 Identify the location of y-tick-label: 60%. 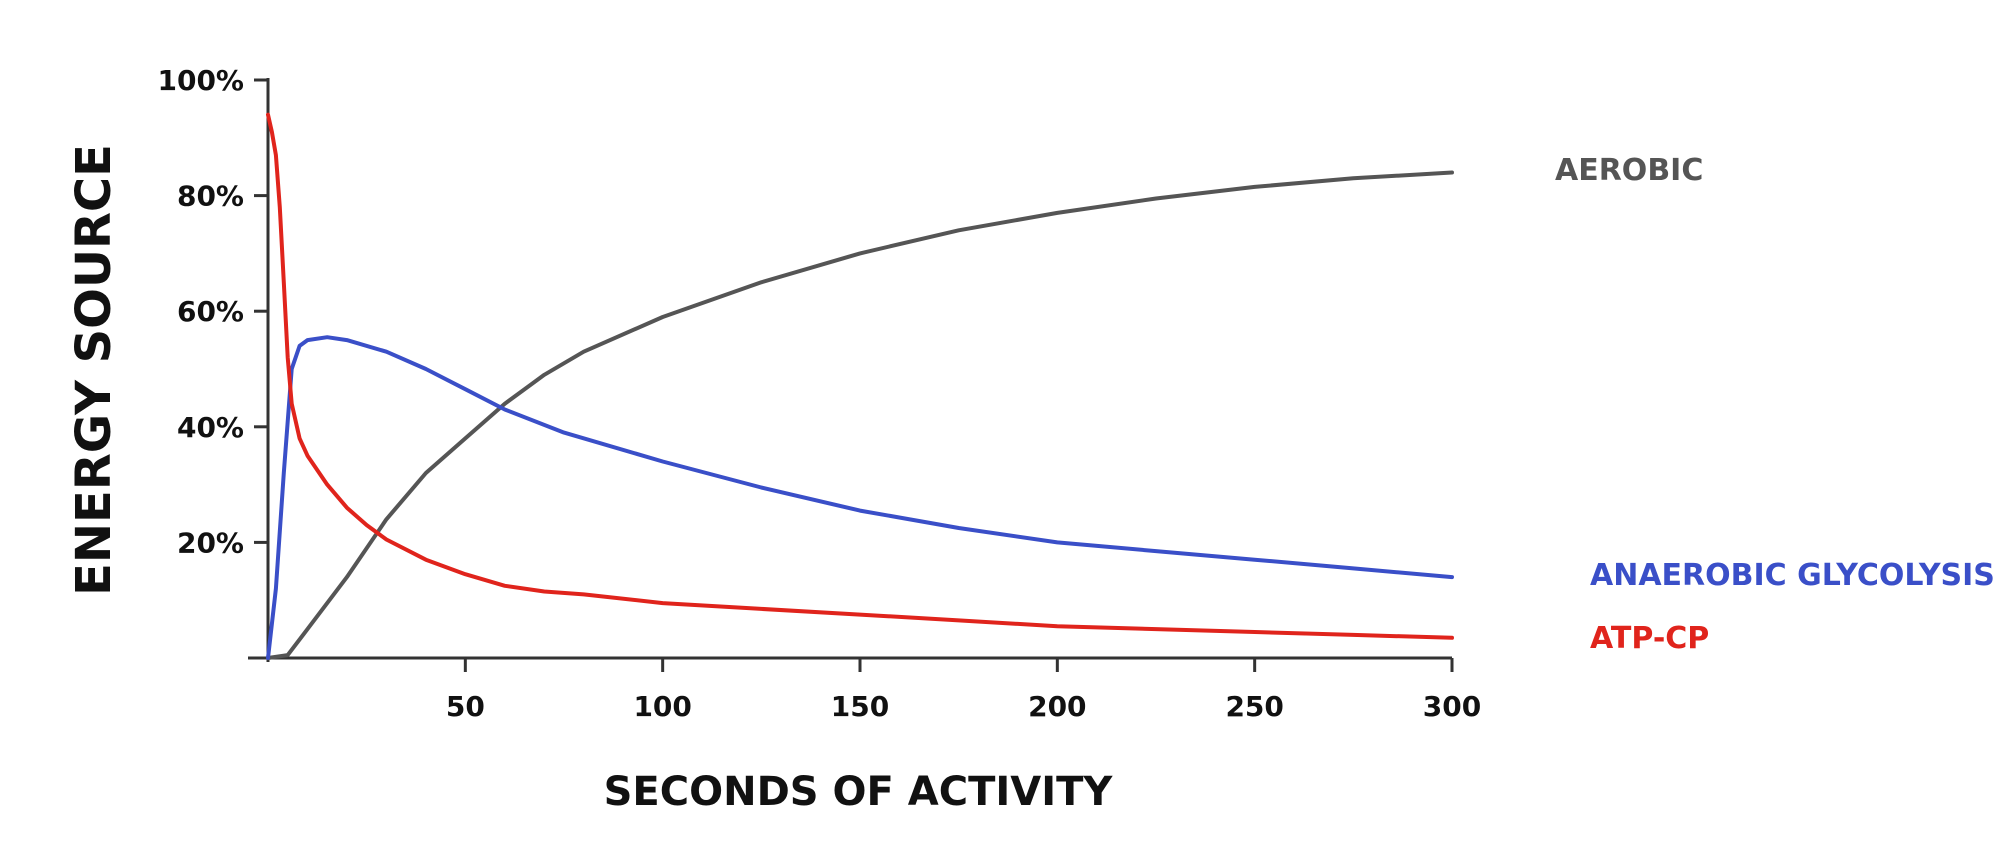
(210, 311).